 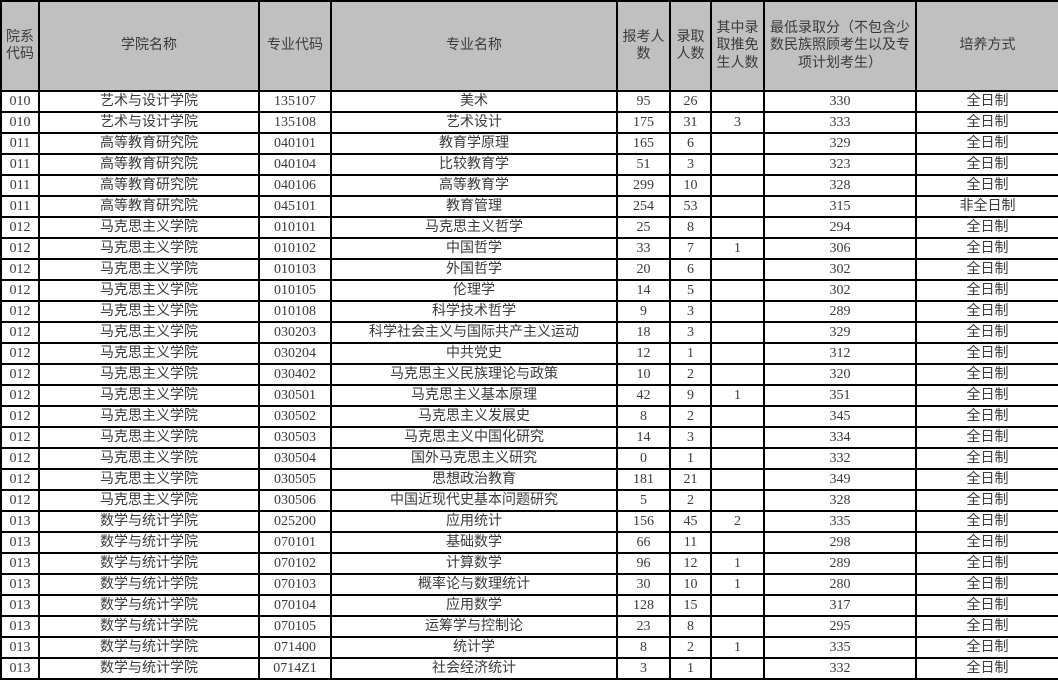 I want to click on cell-min-score: 349, so click(x=840, y=479).